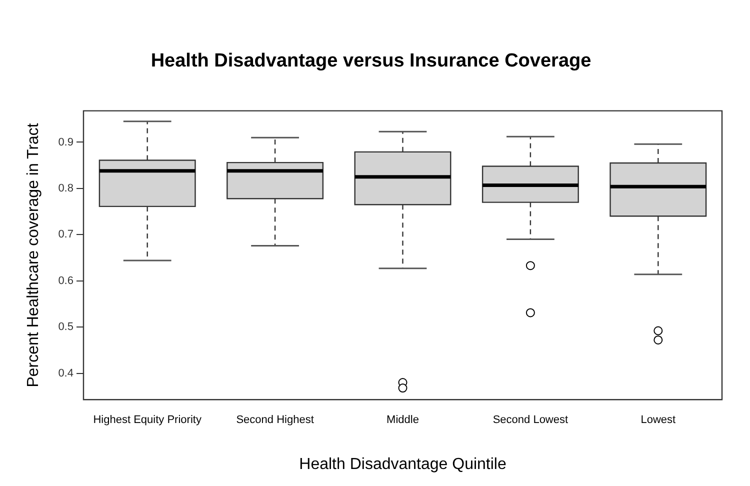 This screenshot has height=486, width=750. I want to click on x-tick-label: Highest Equity Priority, so click(147, 420).